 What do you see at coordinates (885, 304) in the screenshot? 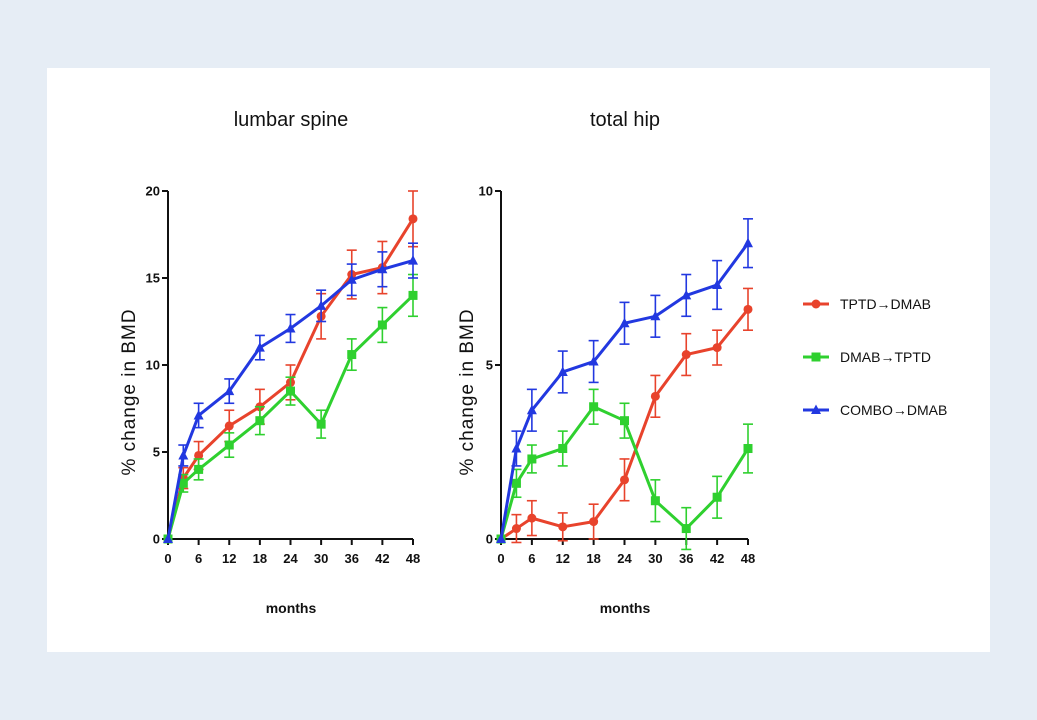
I see `legend-label: TPTD→DMAB` at bounding box center [885, 304].